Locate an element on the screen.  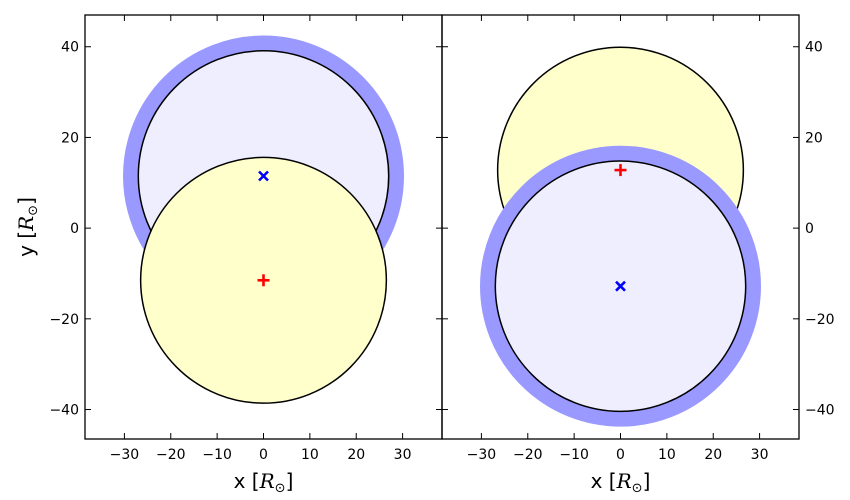
x-axis-label-left: x [R⊙] is located at coordinates (264, 482).